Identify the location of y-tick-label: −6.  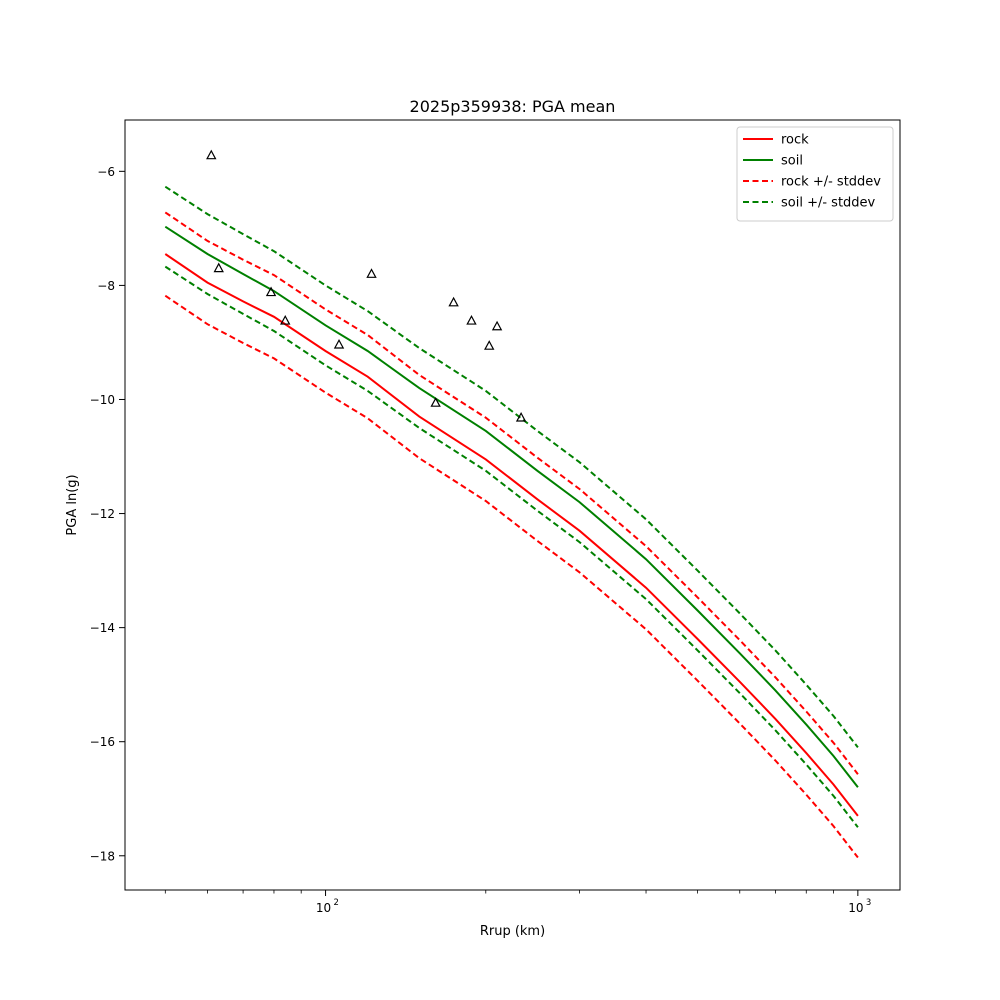
(106, 172).